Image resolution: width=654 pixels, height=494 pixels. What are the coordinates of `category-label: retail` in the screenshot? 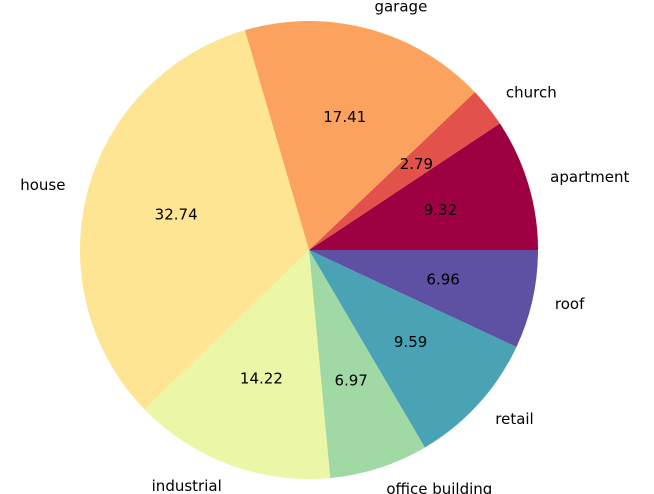 It's located at (514, 419).